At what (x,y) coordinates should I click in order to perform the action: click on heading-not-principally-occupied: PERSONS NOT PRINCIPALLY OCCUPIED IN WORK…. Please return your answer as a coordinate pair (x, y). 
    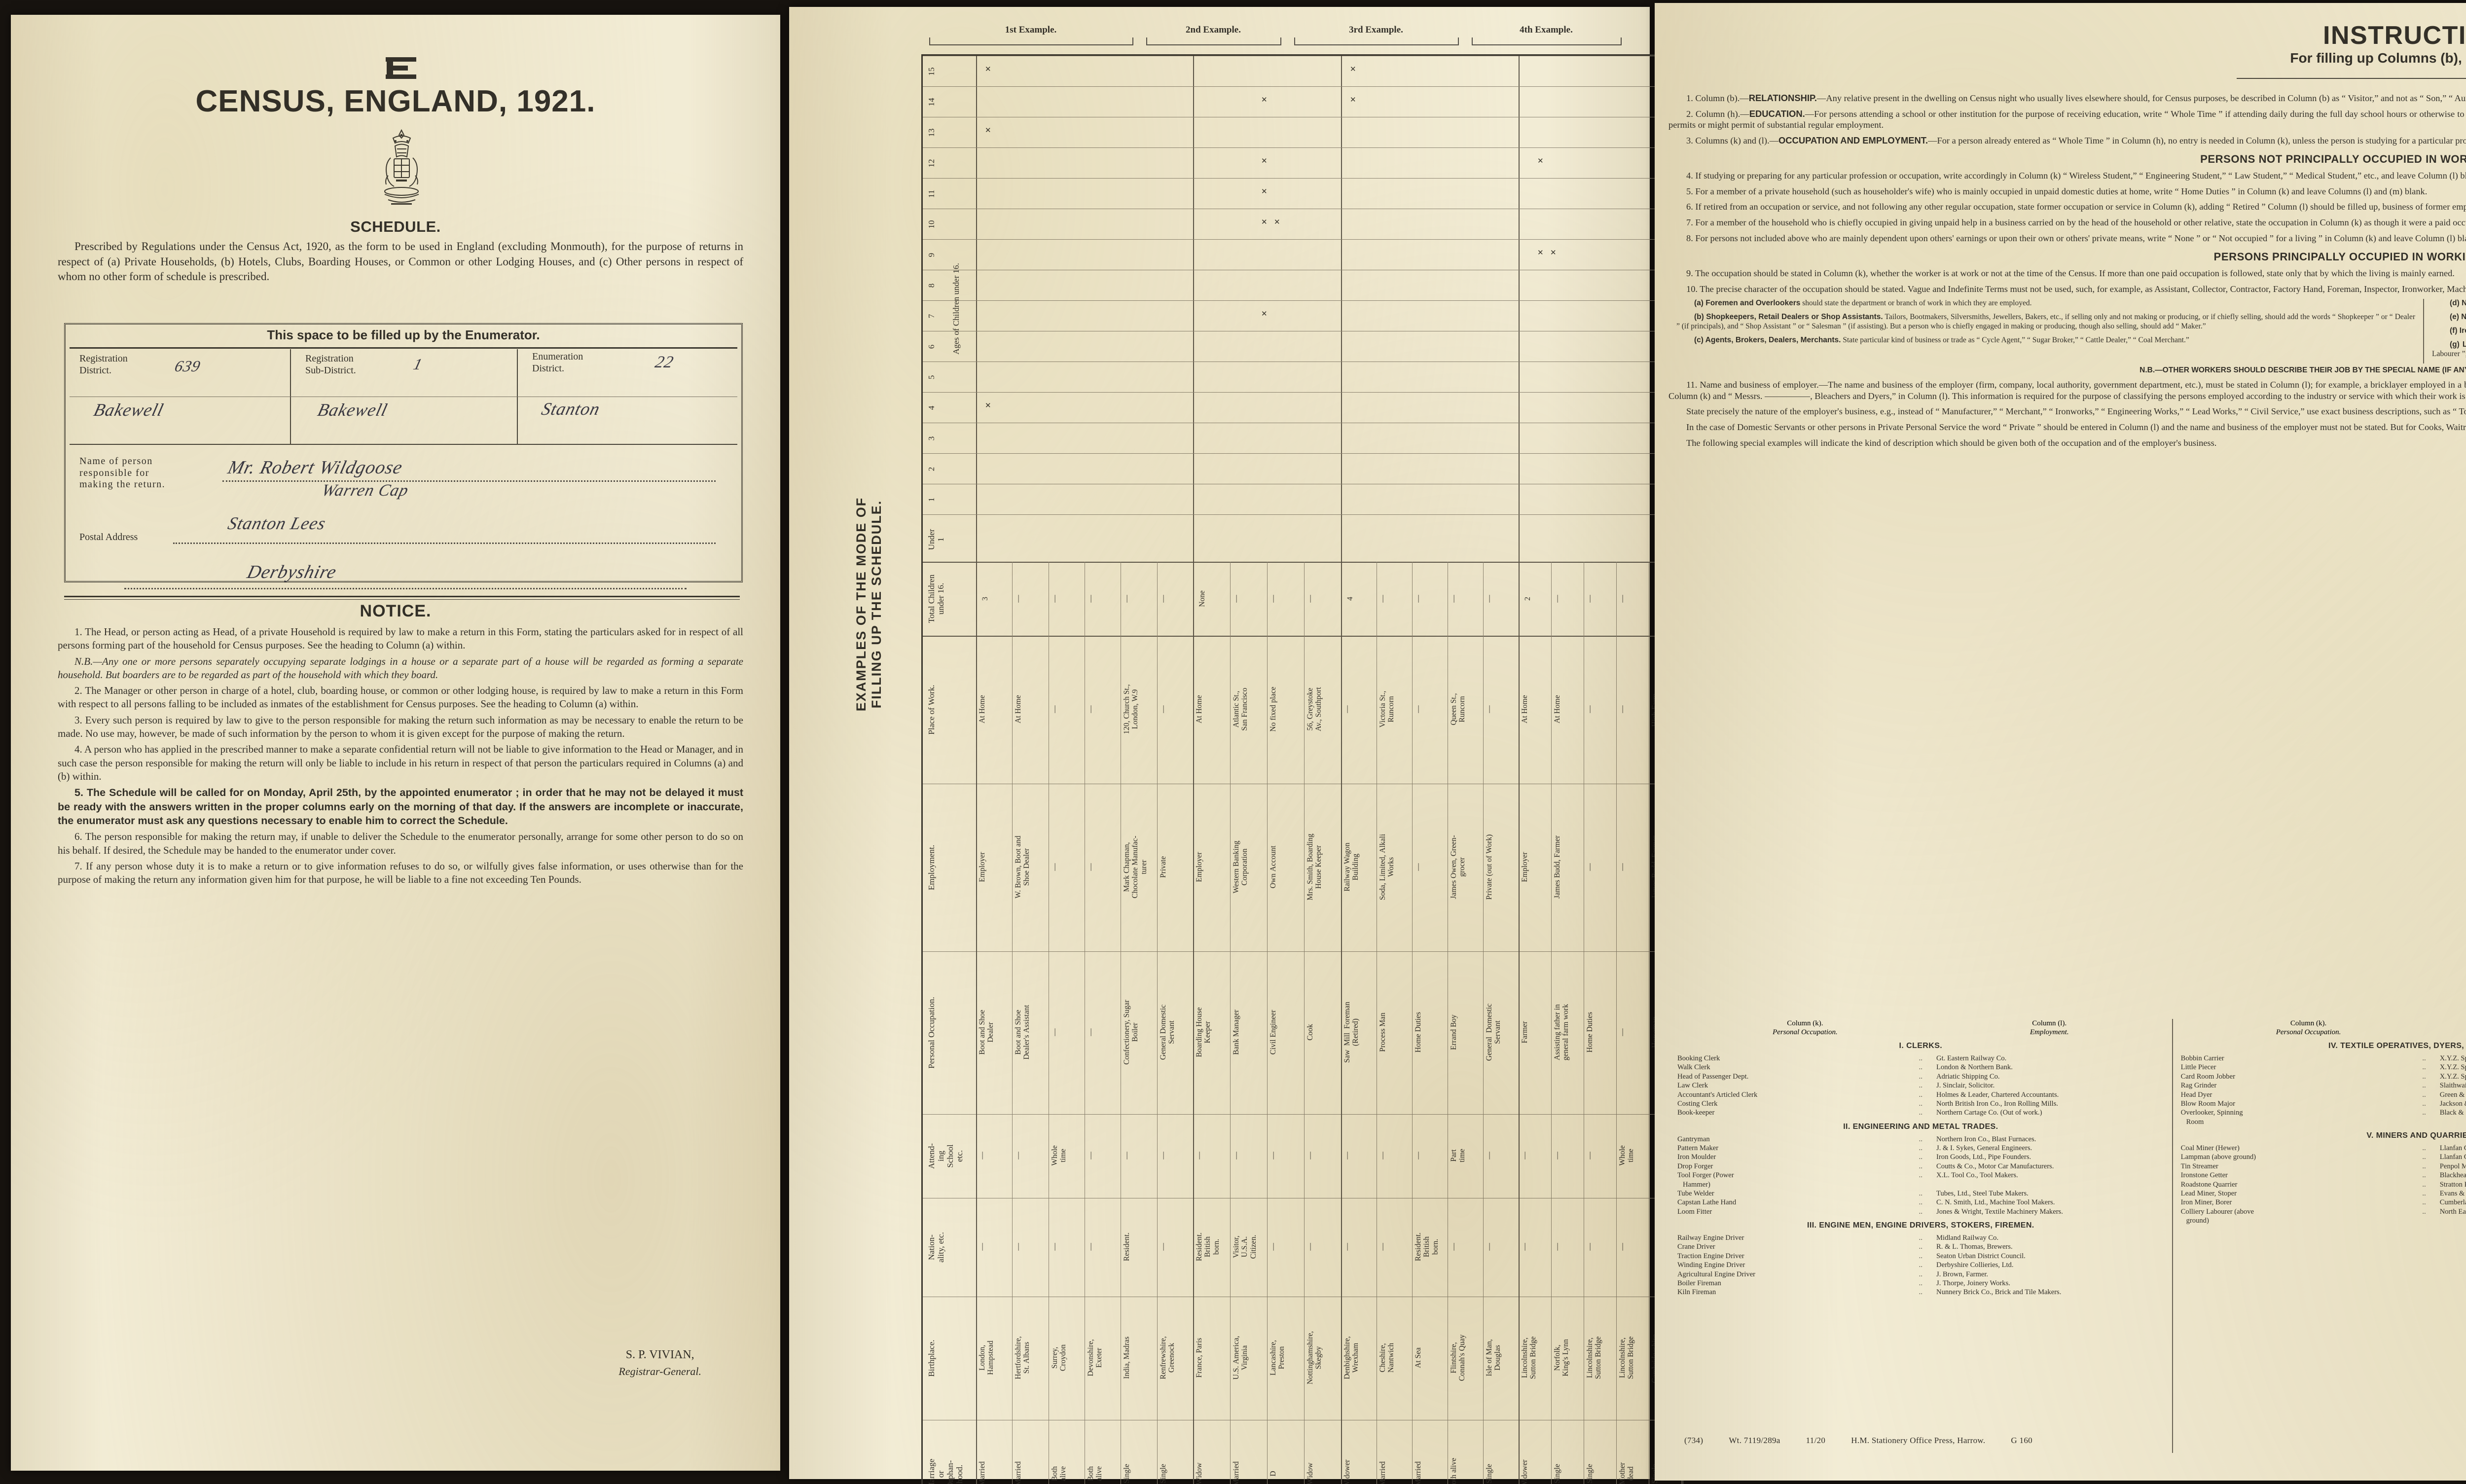
    Looking at the image, I should click on (2333, 158).